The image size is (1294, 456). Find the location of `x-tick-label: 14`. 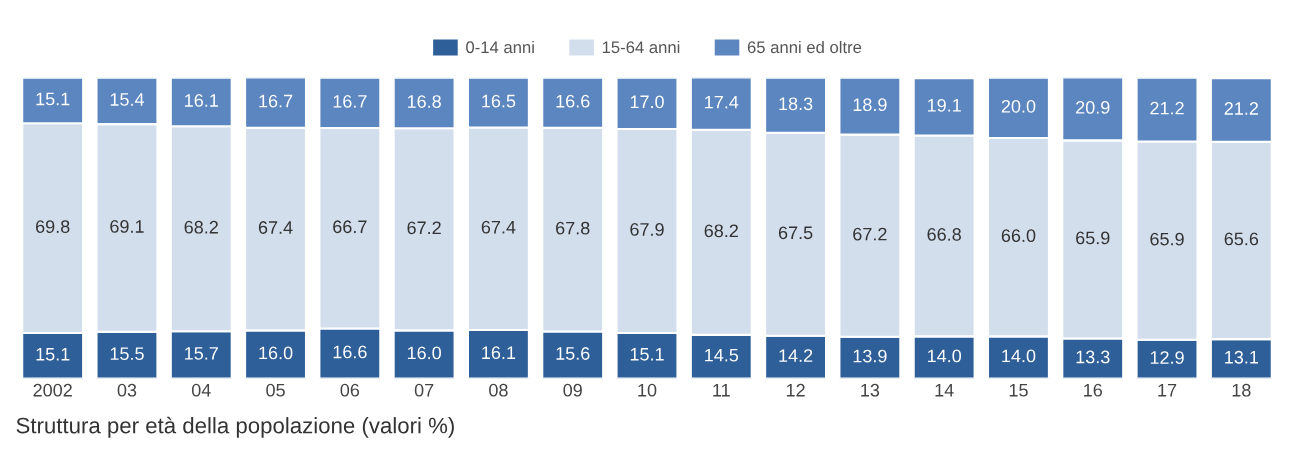

x-tick-label: 14 is located at coordinates (944, 390).